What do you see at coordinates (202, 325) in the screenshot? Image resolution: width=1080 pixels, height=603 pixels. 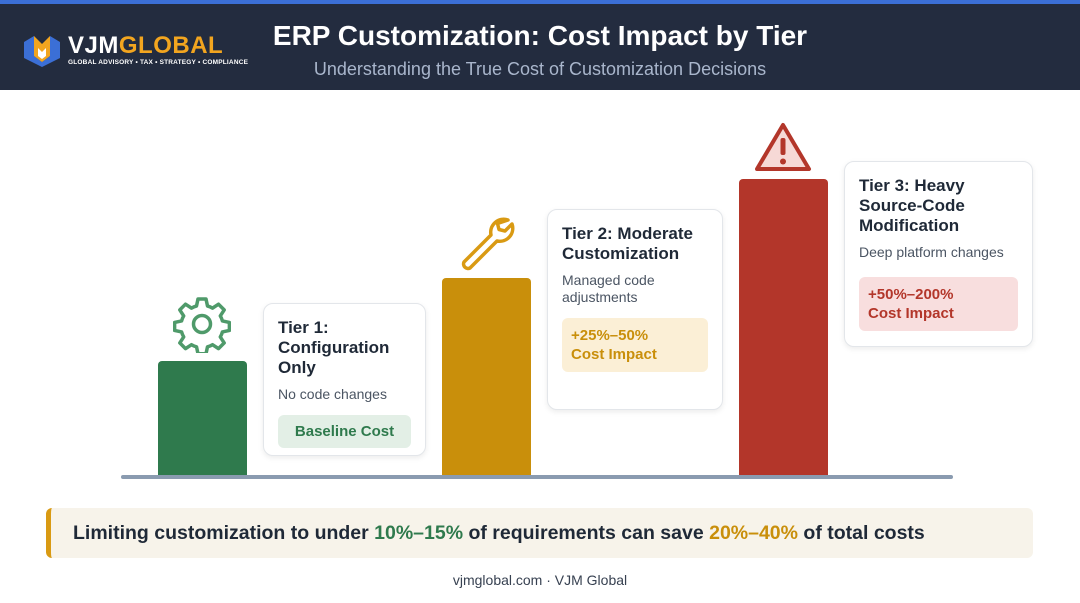 I see `gear-icon` at bounding box center [202, 325].